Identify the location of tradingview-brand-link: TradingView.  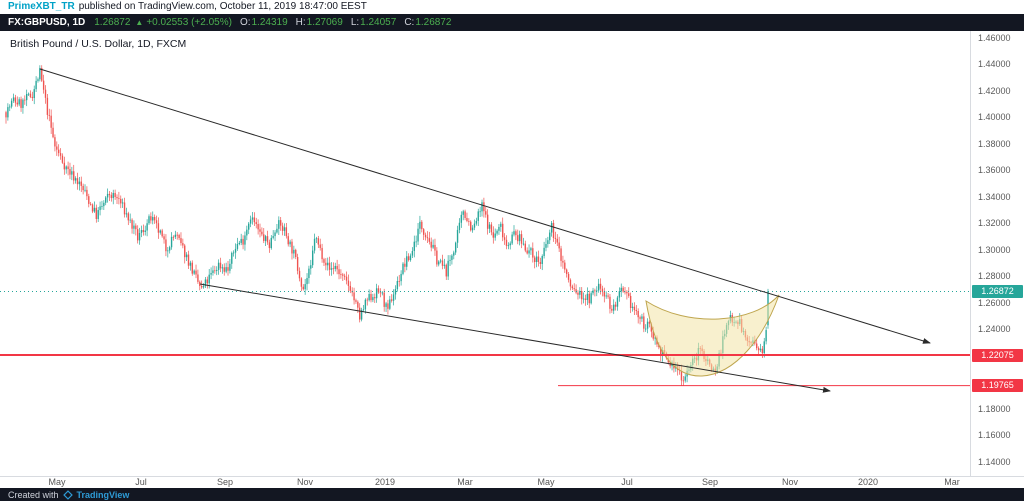
(103, 494).